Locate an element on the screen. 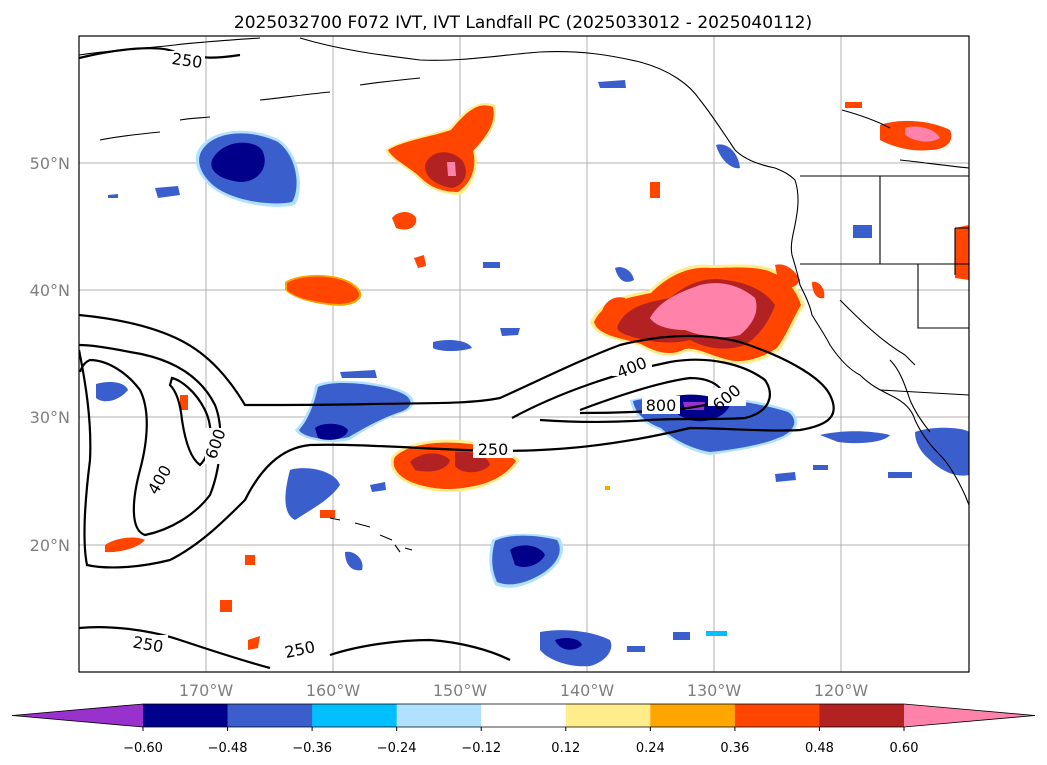 The image size is (1047, 765). colorbar-extend-max is located at coordinates (969, 715).